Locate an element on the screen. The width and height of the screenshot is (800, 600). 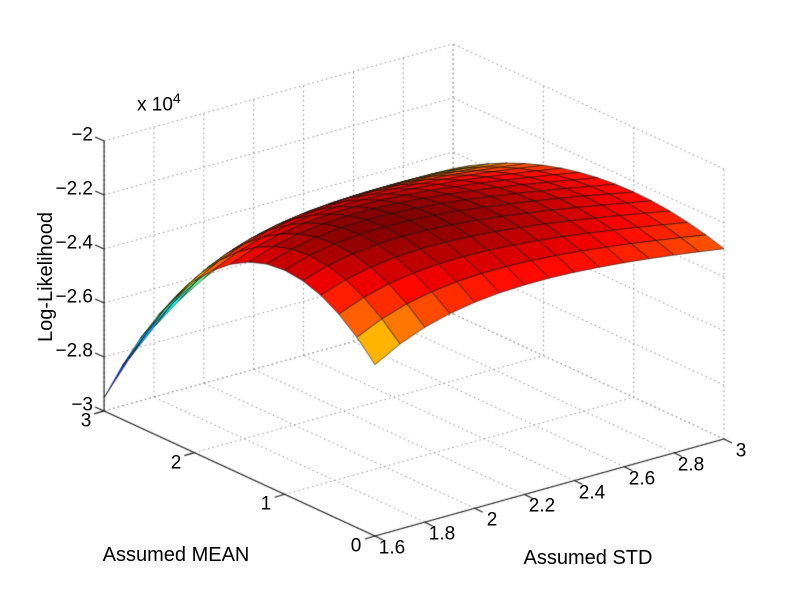
z-tick-label: −2 is located at coordinates (82, 135).